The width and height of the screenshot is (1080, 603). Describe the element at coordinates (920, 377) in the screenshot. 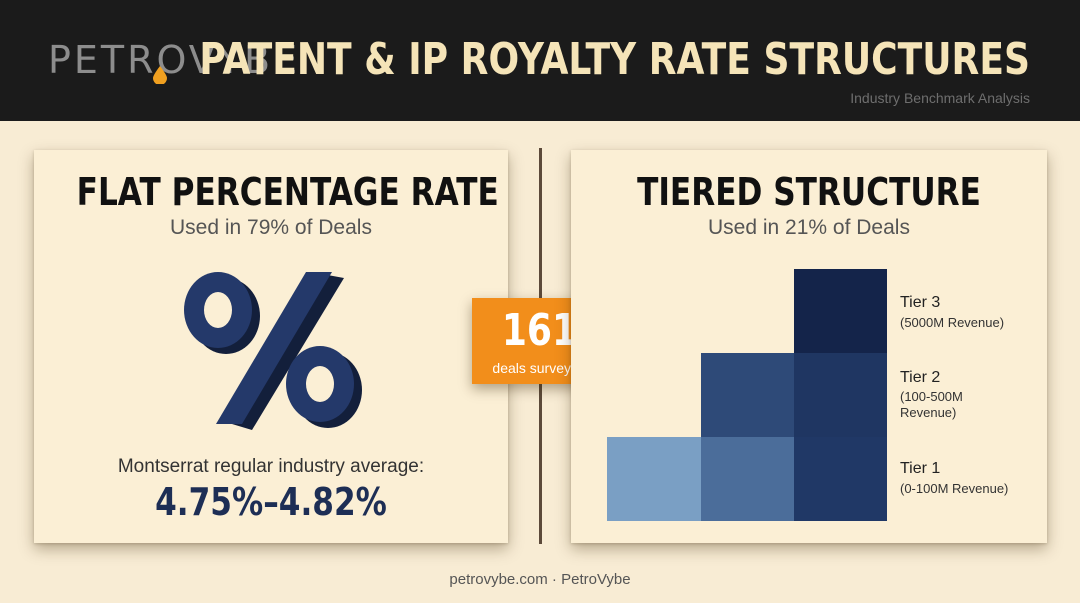

I see `tier2-label: Tier 2` at that location.